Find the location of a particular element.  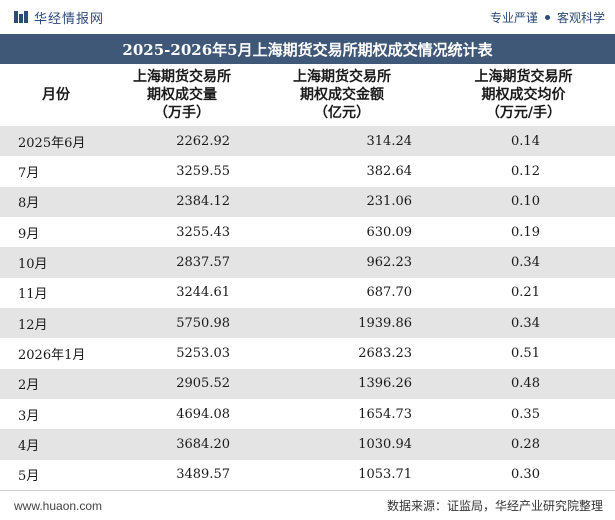

cell-avg-price: 0.35 is located at coordinates (525, 414).